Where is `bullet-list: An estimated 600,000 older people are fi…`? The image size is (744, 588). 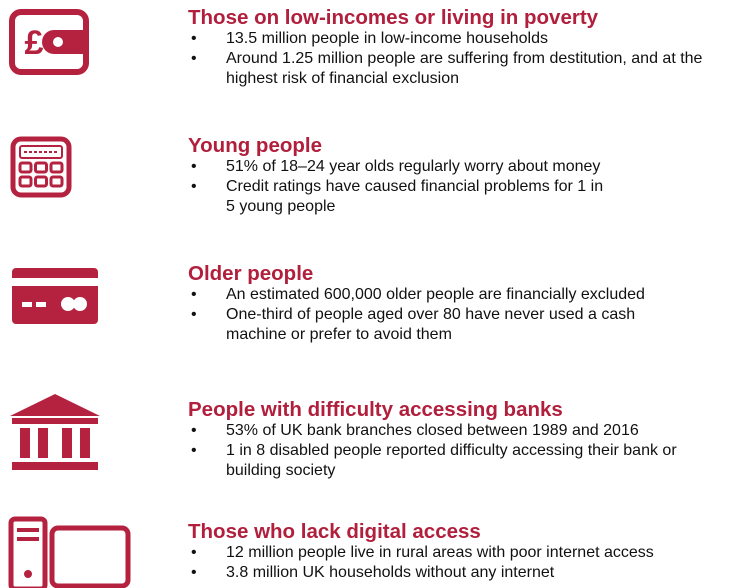 bullet-list: An estimated 600,000 older people are fi… is located at coordinates (466, 315).